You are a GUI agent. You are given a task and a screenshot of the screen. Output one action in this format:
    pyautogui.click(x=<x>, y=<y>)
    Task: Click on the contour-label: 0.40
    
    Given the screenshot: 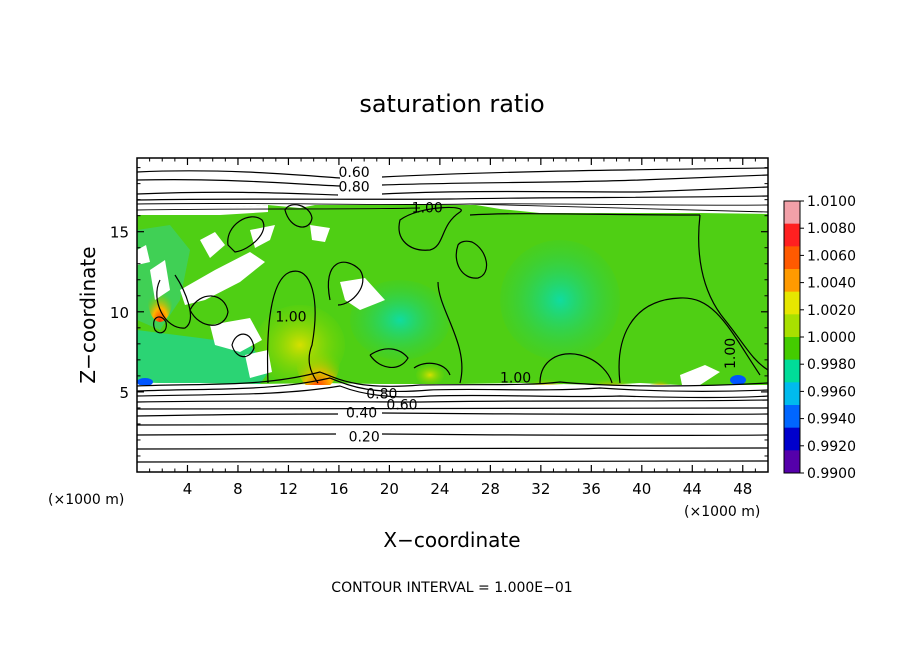 What is the action you would take?
    pyautogui.click(x=361, y=414)
    